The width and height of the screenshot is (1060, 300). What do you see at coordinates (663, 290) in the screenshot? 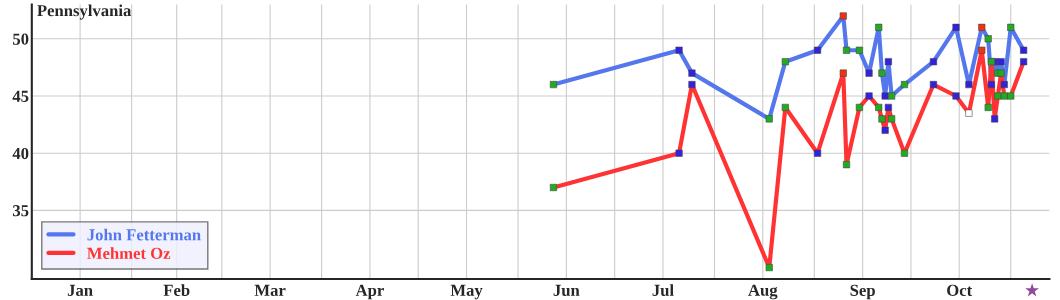
I see `x-tick-label: Jul` at bounding box center [663, 290].